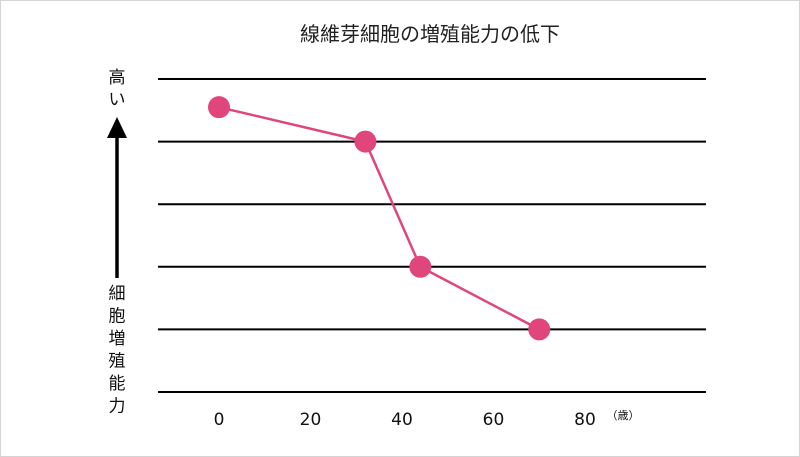  I want to click on x-tick-label: 60, so click(494, 420).